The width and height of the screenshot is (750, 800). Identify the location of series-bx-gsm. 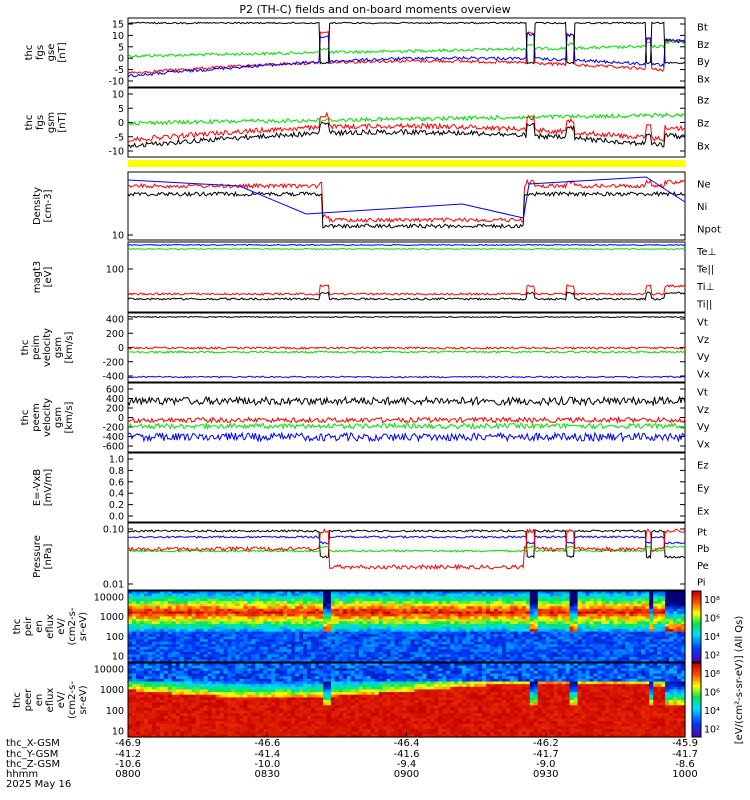
(406, 135).